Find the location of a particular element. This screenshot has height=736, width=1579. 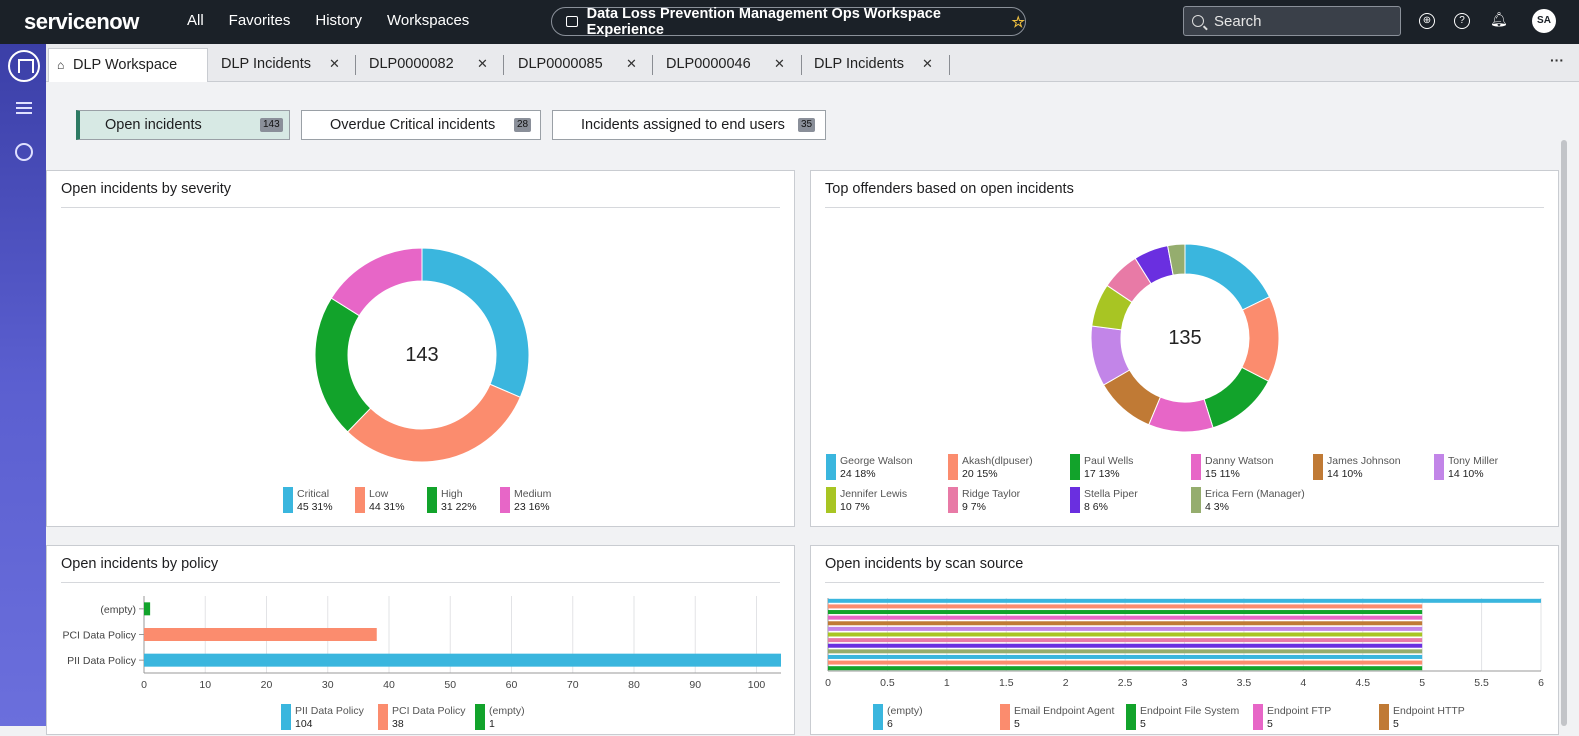

legend-label-ridge-taylor: Ridge Taylor is located at coordinates (991, 494).